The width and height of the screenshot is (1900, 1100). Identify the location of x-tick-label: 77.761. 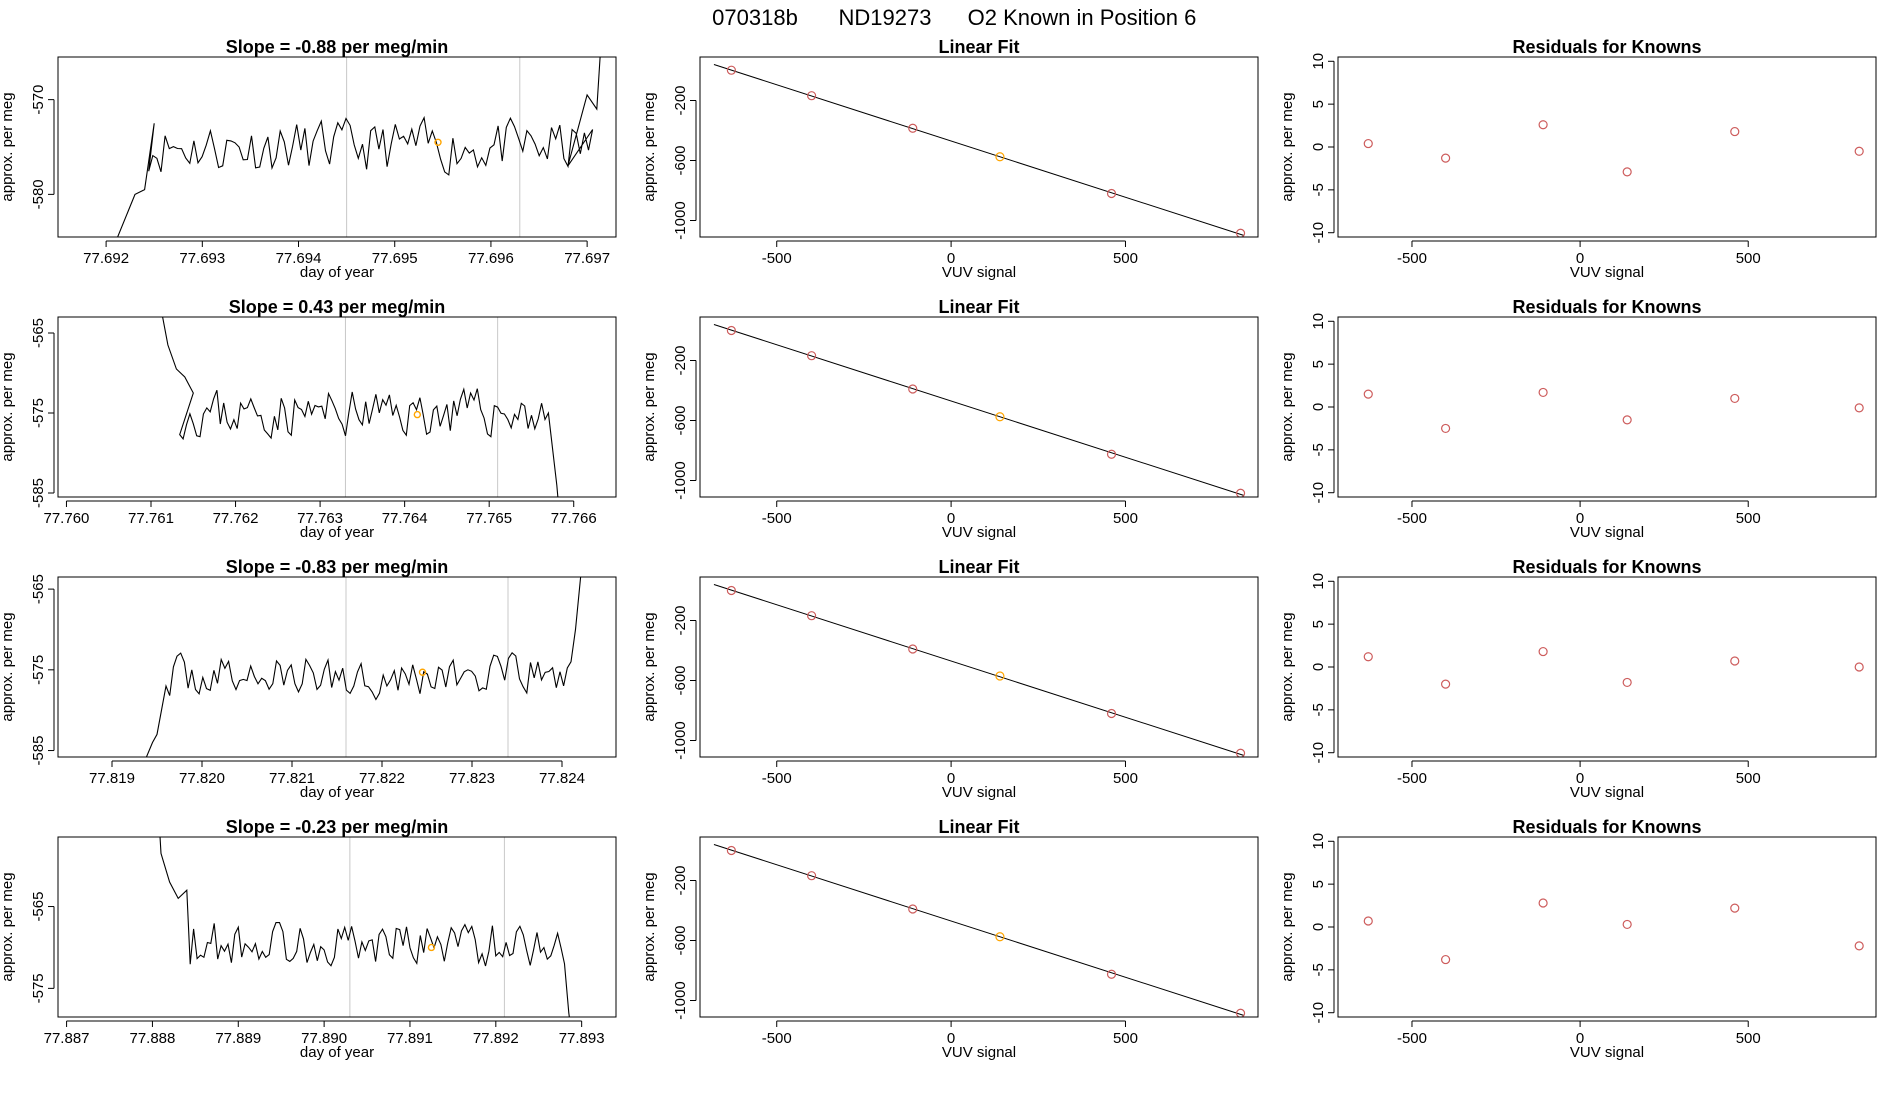
(151, 518).